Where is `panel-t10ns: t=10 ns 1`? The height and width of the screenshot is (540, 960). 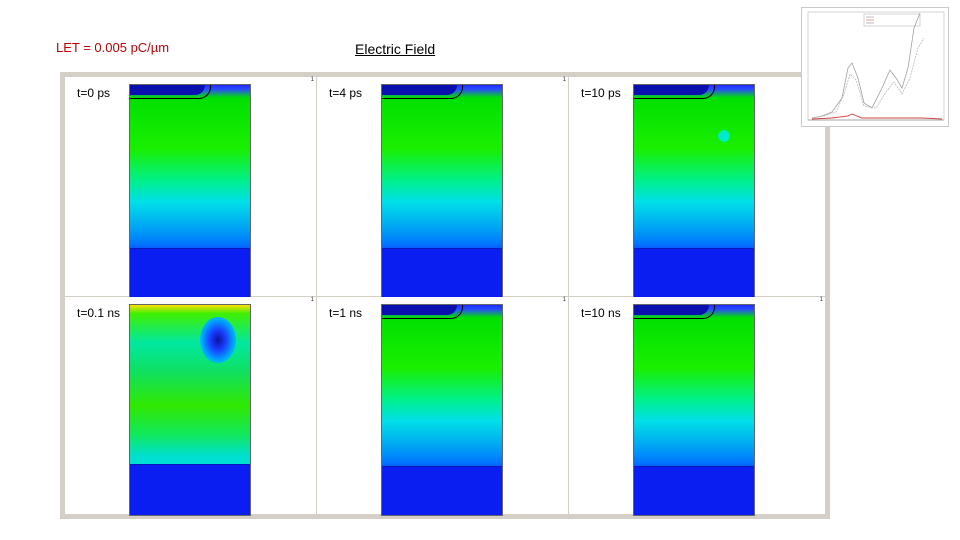 panel-t10ns: t=10 ns 1 is located at coordinates (697, 406).